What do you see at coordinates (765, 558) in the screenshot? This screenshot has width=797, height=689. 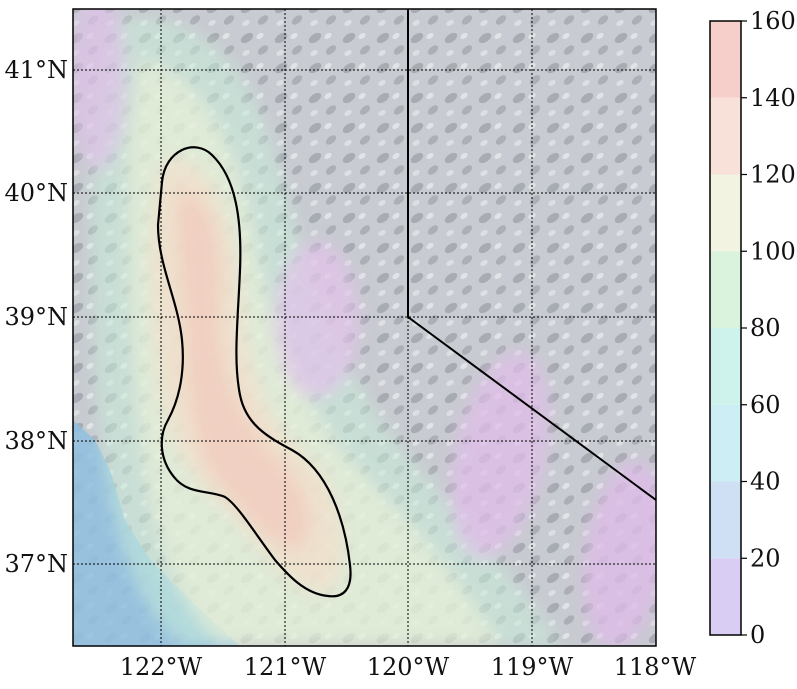 I see `colorbar-tick-label: 20` at bounding box center [765, 558].